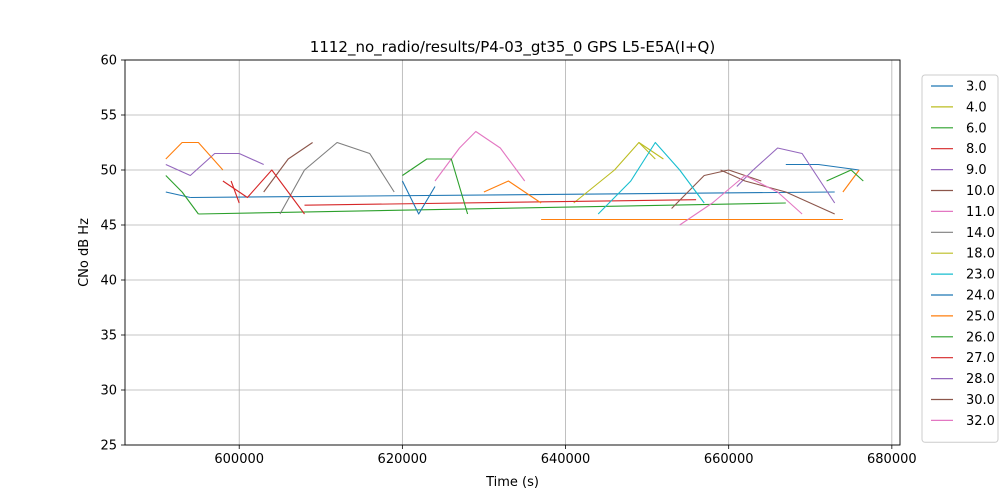 The image size is (1000, 504). What do you see at coordinates (108, 336) in the screenshot?
I see `y-tick-label: 35` at bounding box center [108, 336].